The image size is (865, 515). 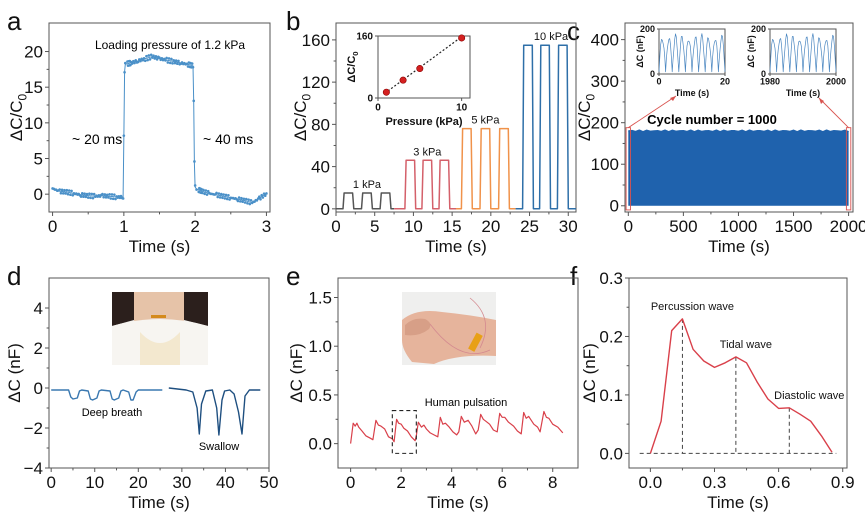 What do you see at coordinates (692, 53) in the screenshot?
I see `inset-signal` at bounding box center [692, 53].